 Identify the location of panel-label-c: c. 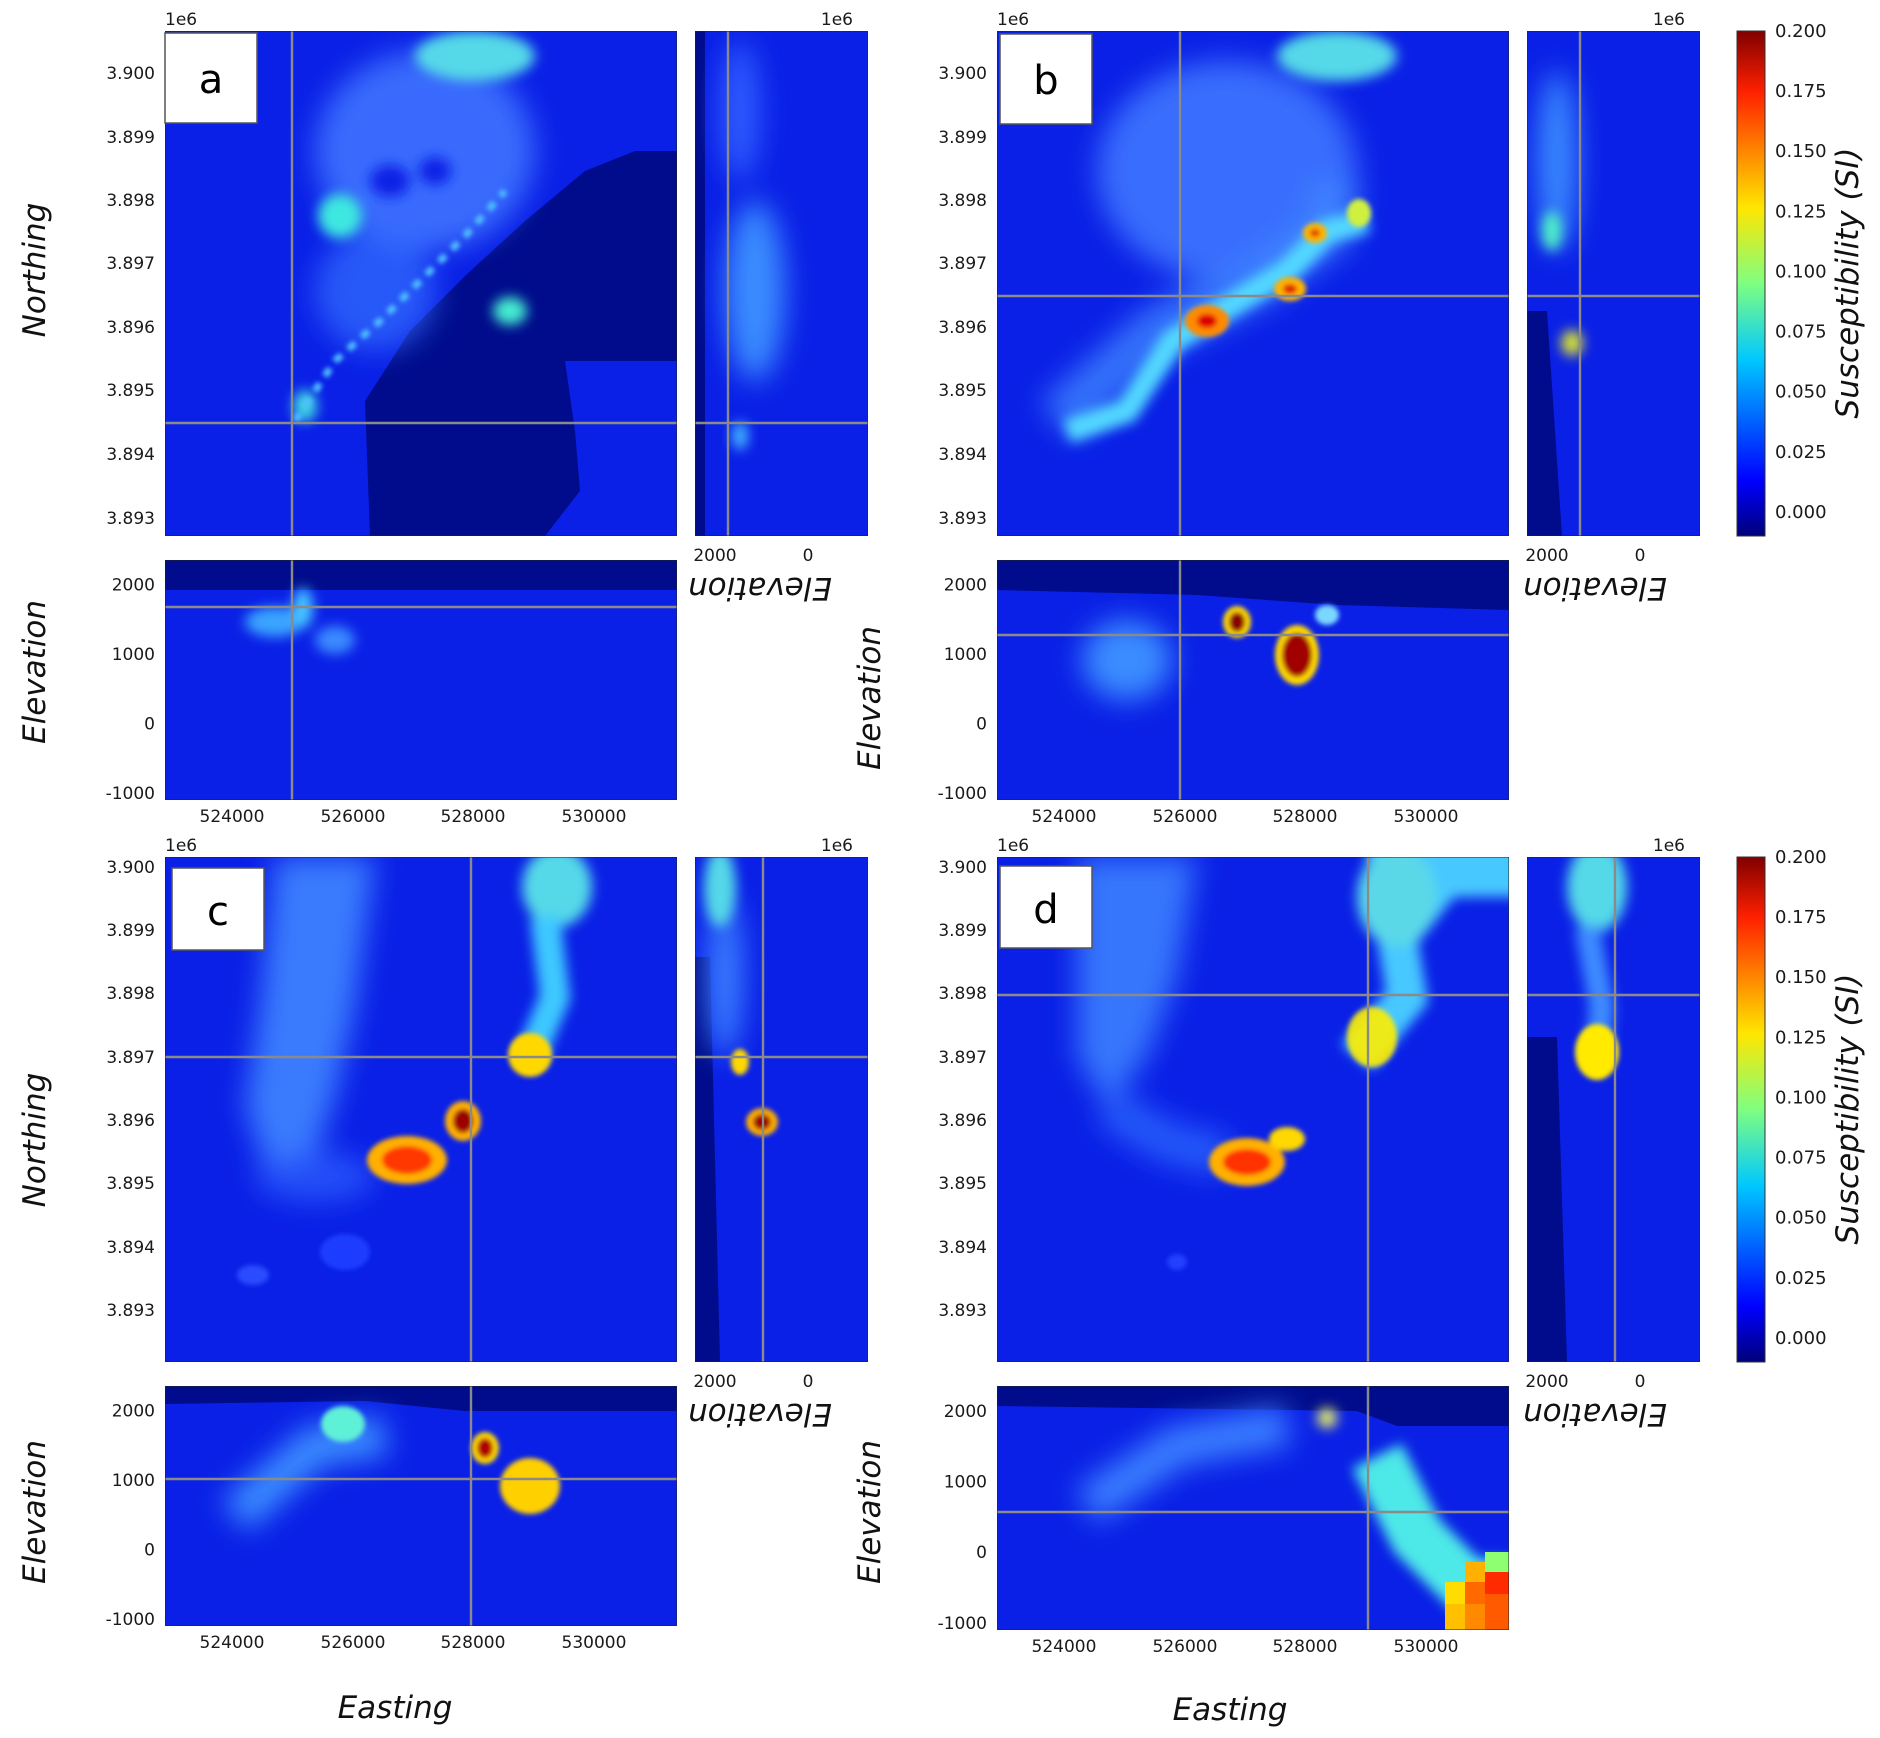
(218, 909).